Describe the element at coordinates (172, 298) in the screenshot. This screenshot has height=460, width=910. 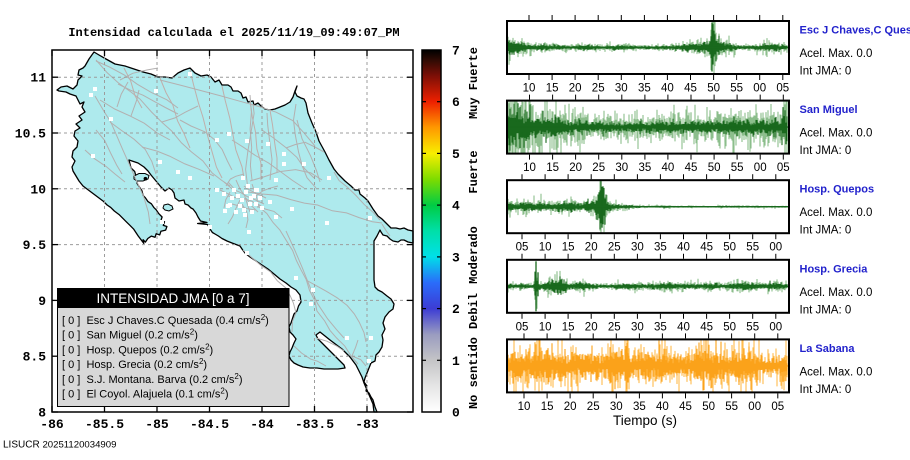
I see `svg-text: INTENSIDAD JMA [0 a 7]` at that location.